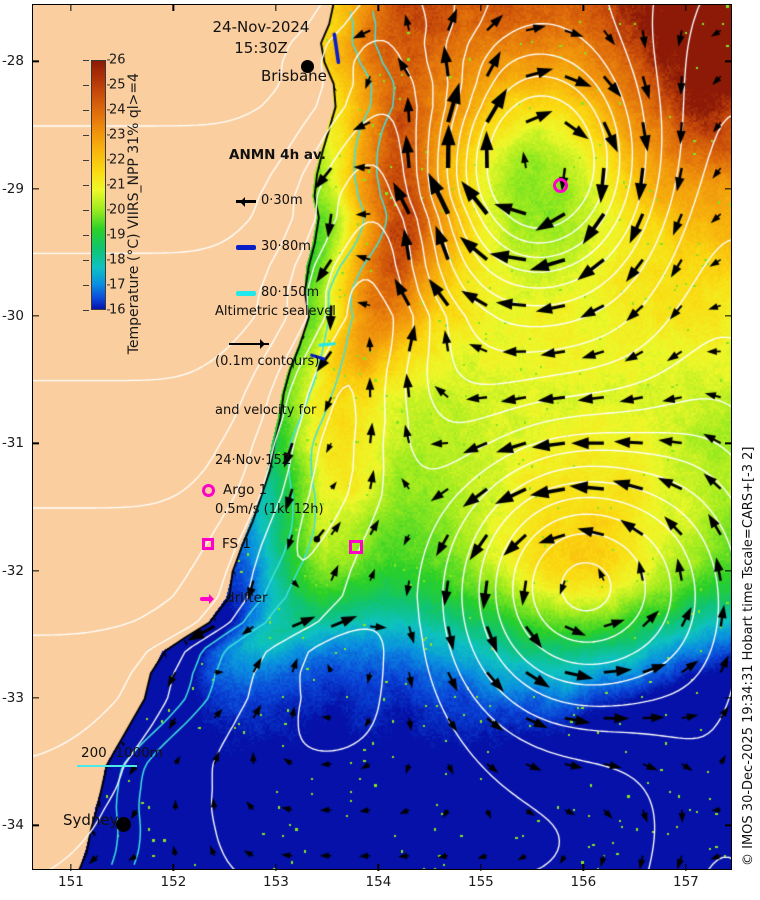 The image size is (760, 900). I want to click on anmn-legend-item: 0·30m, so click(281, 201).